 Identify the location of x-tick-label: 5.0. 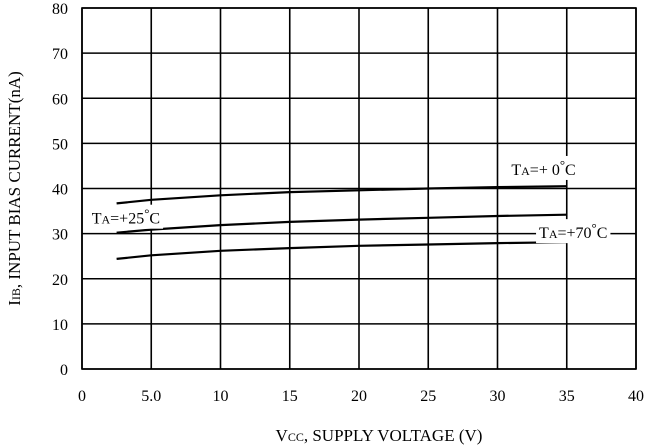
(151, 396).